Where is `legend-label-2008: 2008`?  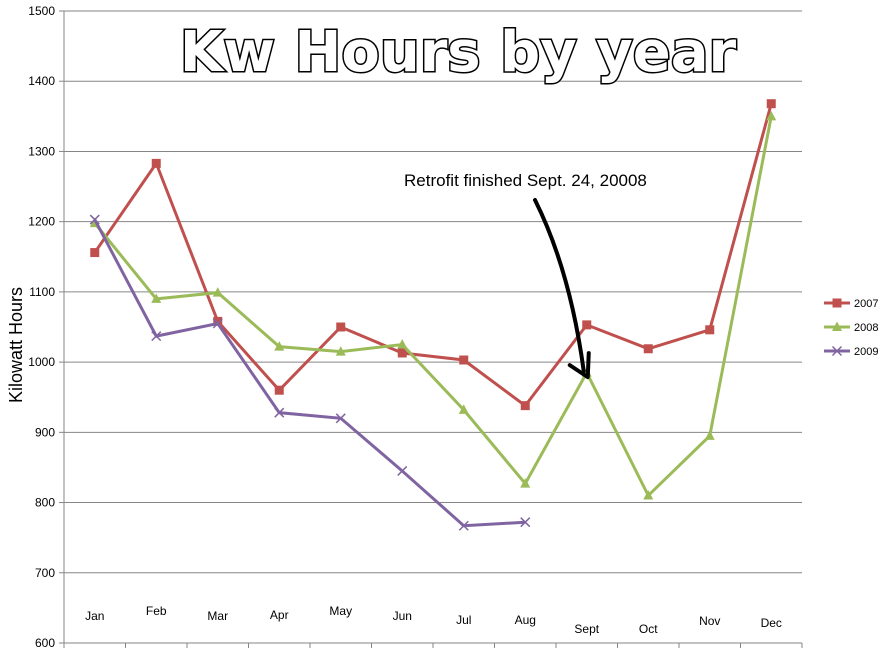 legend-label-2008: 2008 is located at coordinates (866, 328).